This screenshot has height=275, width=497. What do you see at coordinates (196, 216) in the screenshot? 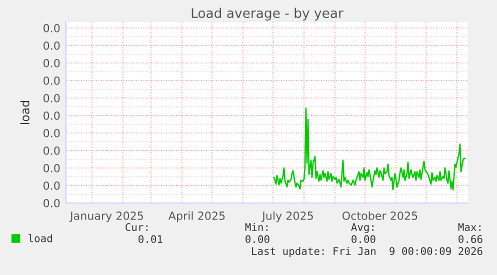
I see `x-tick-label: April 2025` at bounding box center [196, 216].